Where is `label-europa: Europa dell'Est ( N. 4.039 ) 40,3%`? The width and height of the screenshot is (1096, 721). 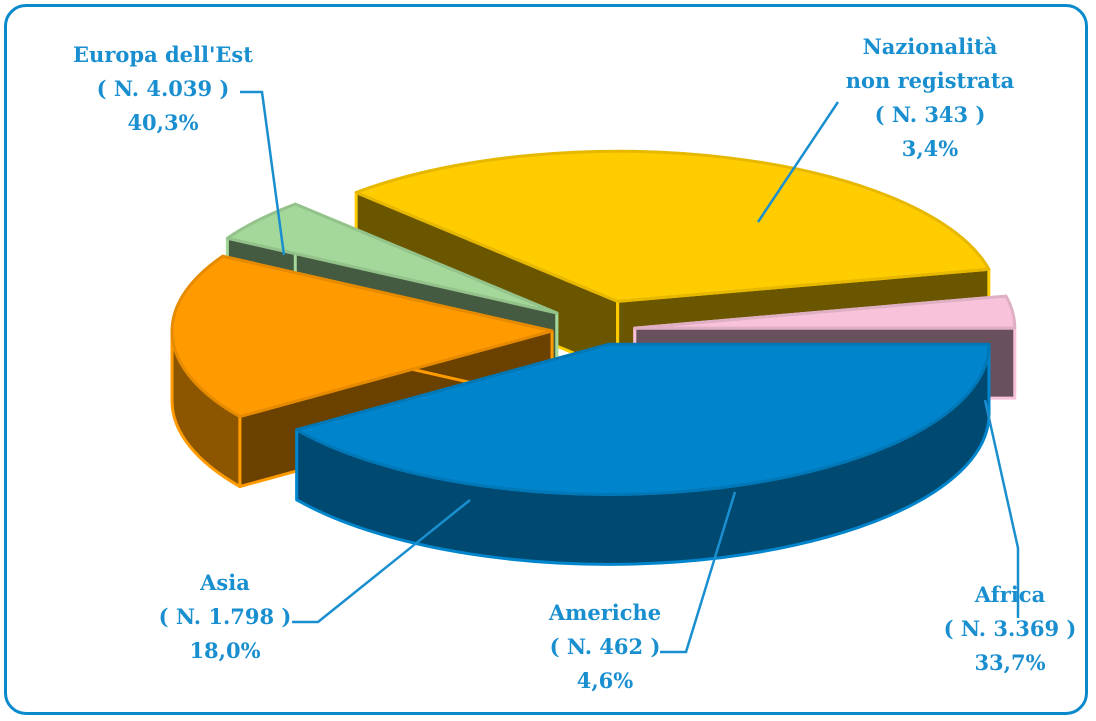 label-europa: Europa dell'Est ( N. 4.039 ) 40,3% is located at coordinates (163, 89).